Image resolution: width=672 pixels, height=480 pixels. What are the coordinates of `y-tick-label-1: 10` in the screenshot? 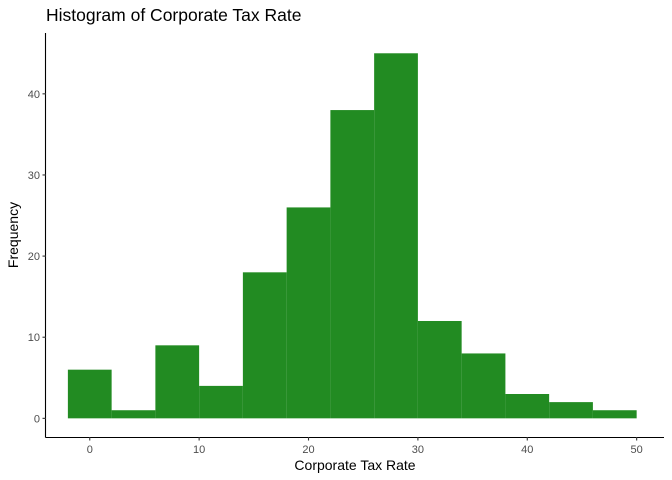 It's located at (34, 338).